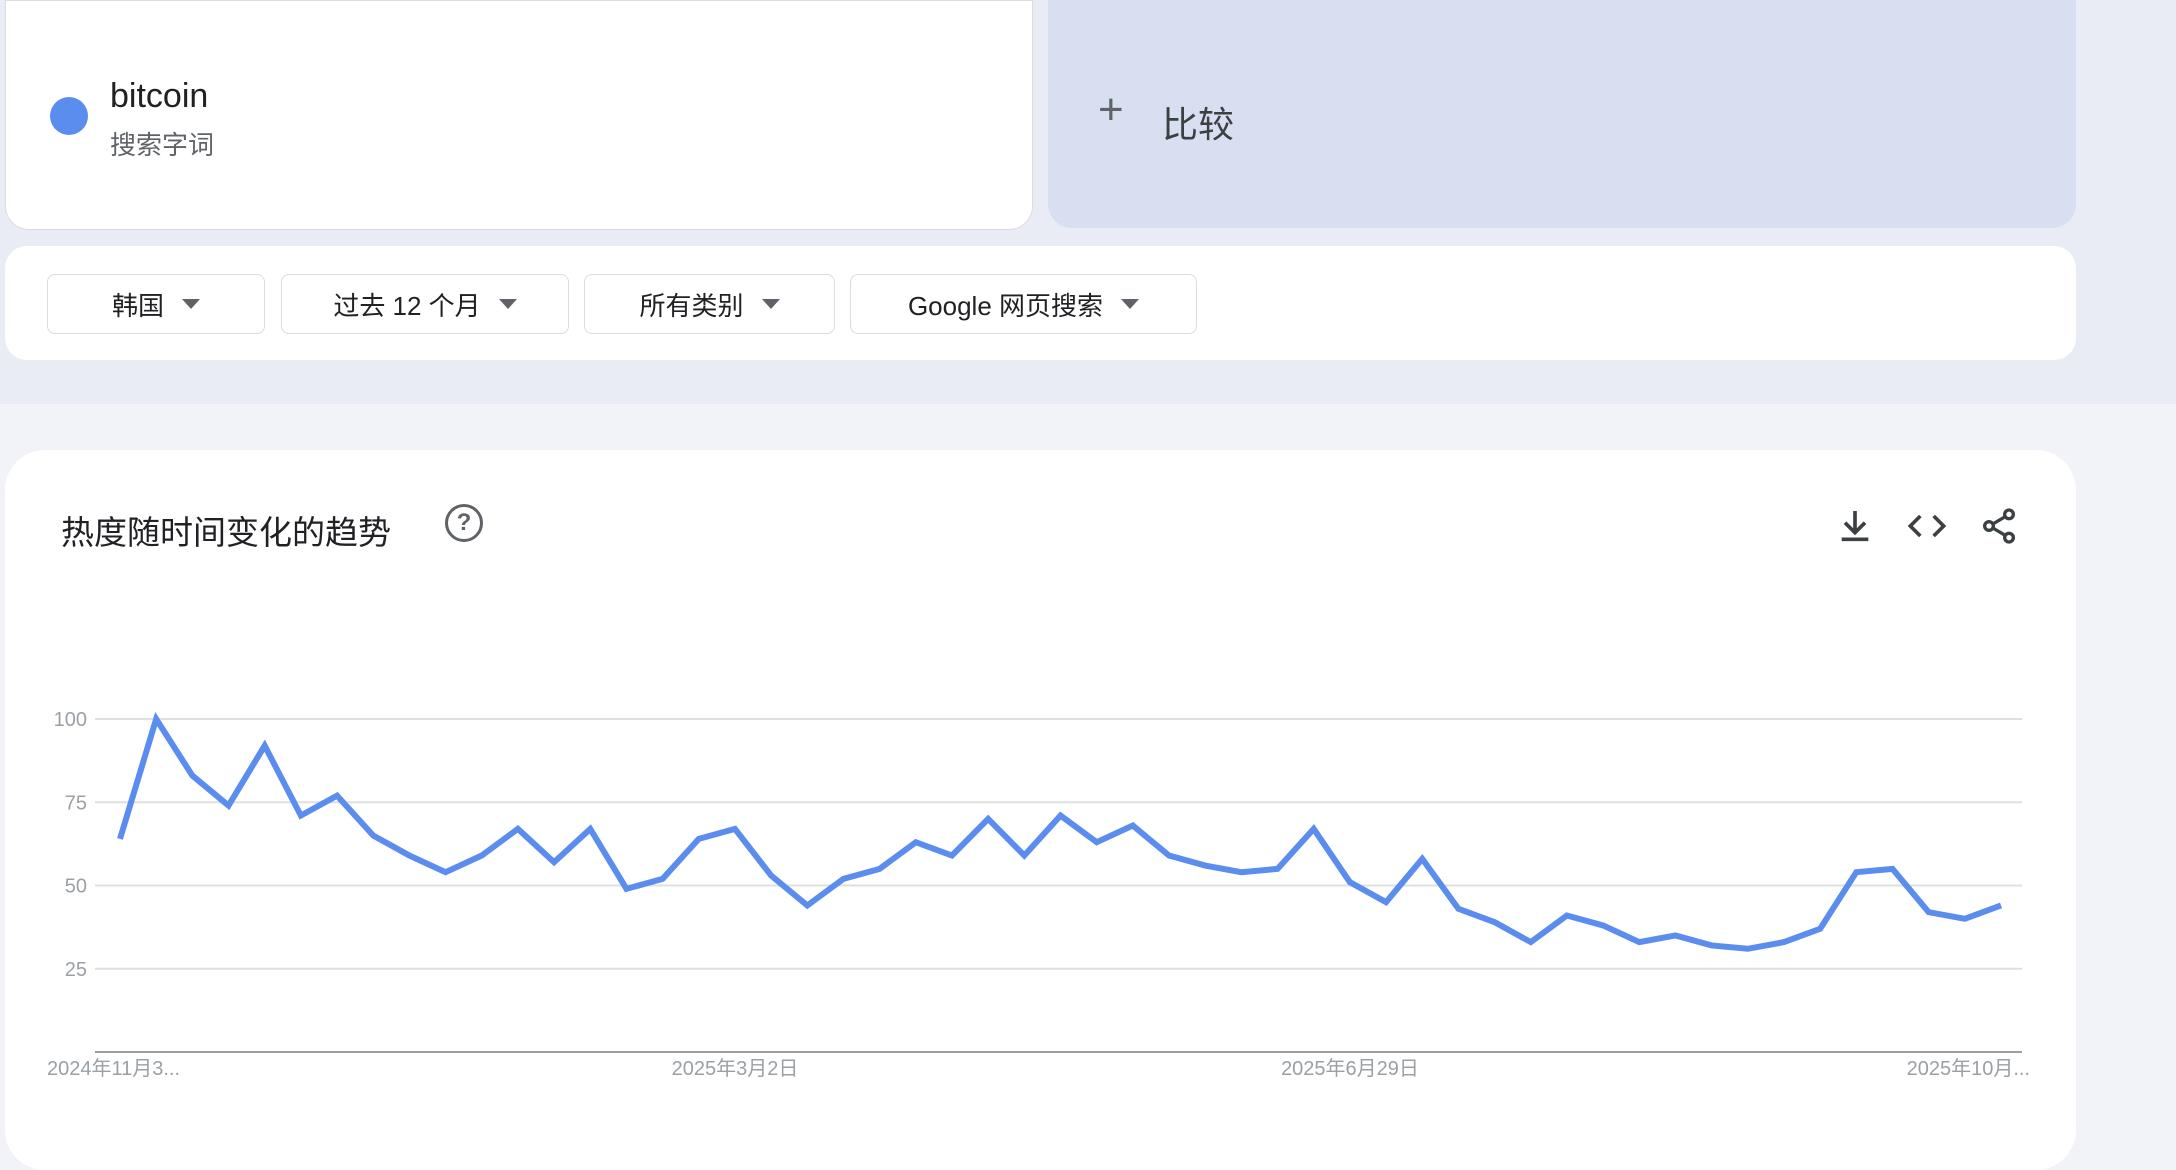 The image size is (2176, 1170). I want to click on category-dropdown: 所有类别, so click(709, 304).